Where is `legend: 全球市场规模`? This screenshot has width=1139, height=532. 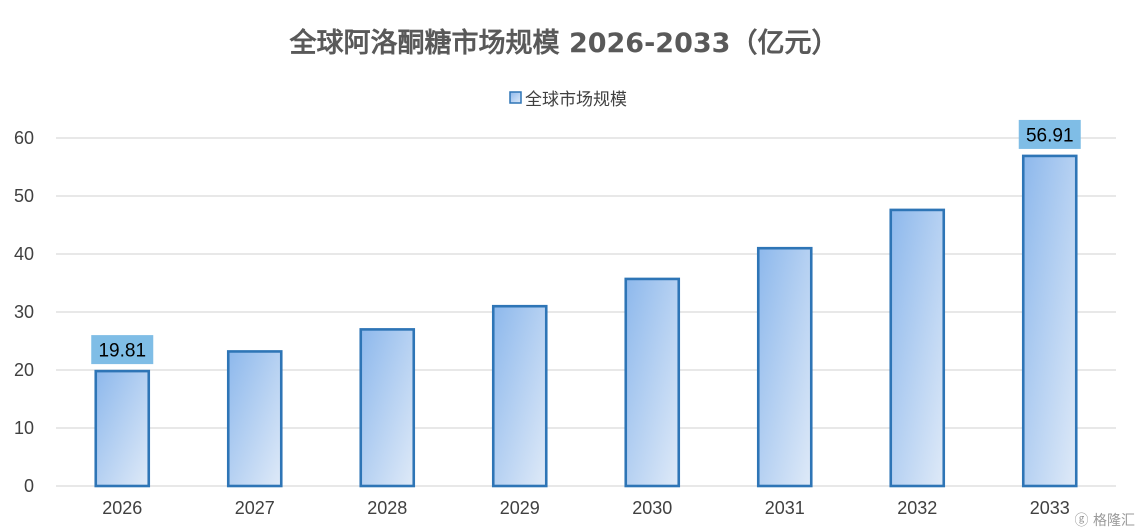
legend: 全球市场规模 is located at coordinates (568, 100).